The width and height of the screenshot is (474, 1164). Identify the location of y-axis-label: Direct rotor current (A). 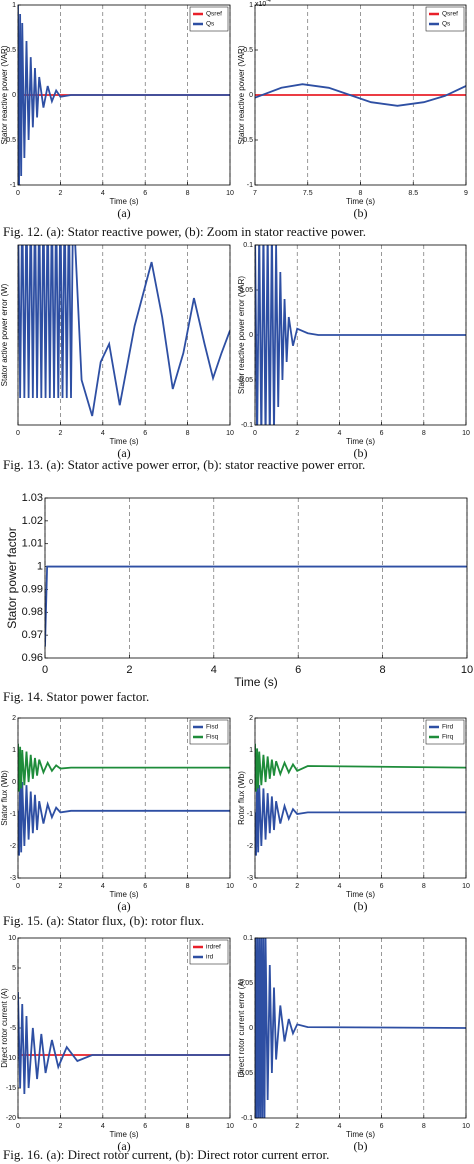
(4, 1028).